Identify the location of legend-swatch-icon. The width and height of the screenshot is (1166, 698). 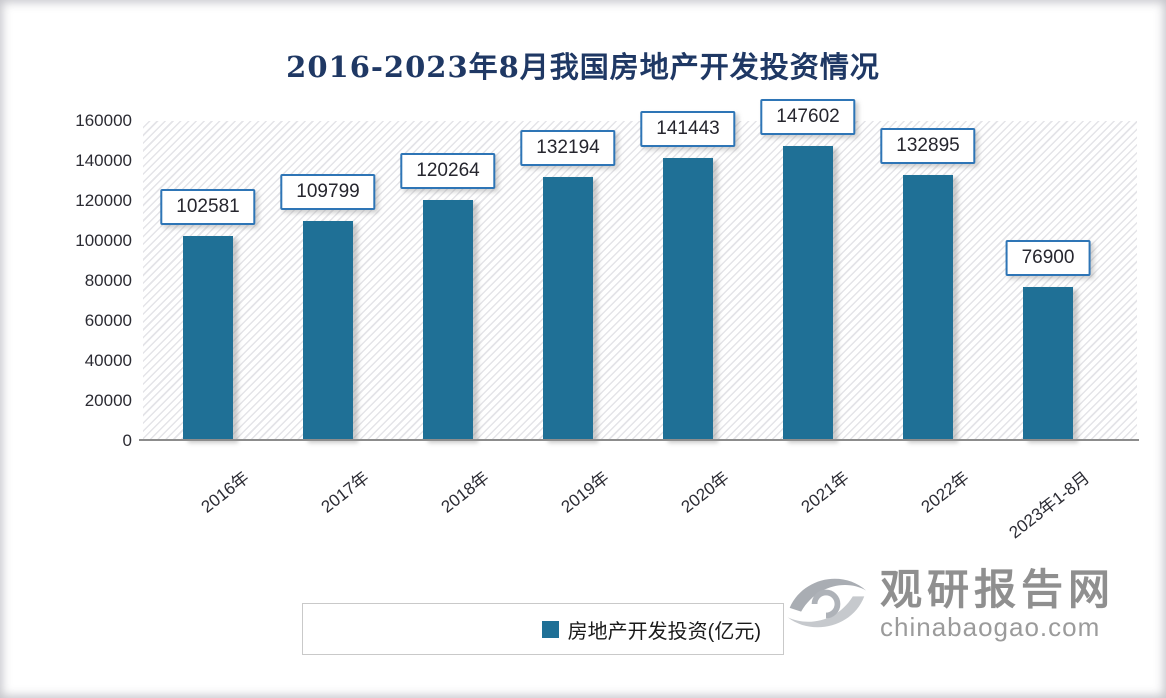
(550, 629).